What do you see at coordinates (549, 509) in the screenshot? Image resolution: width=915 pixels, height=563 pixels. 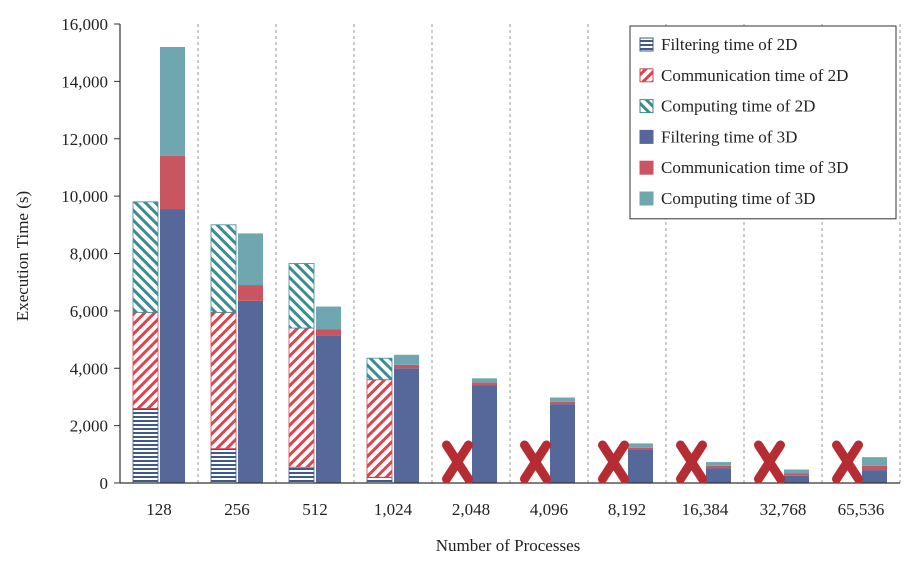 I see `x-tick-label: 4,096` at bounding box center [549, 509].